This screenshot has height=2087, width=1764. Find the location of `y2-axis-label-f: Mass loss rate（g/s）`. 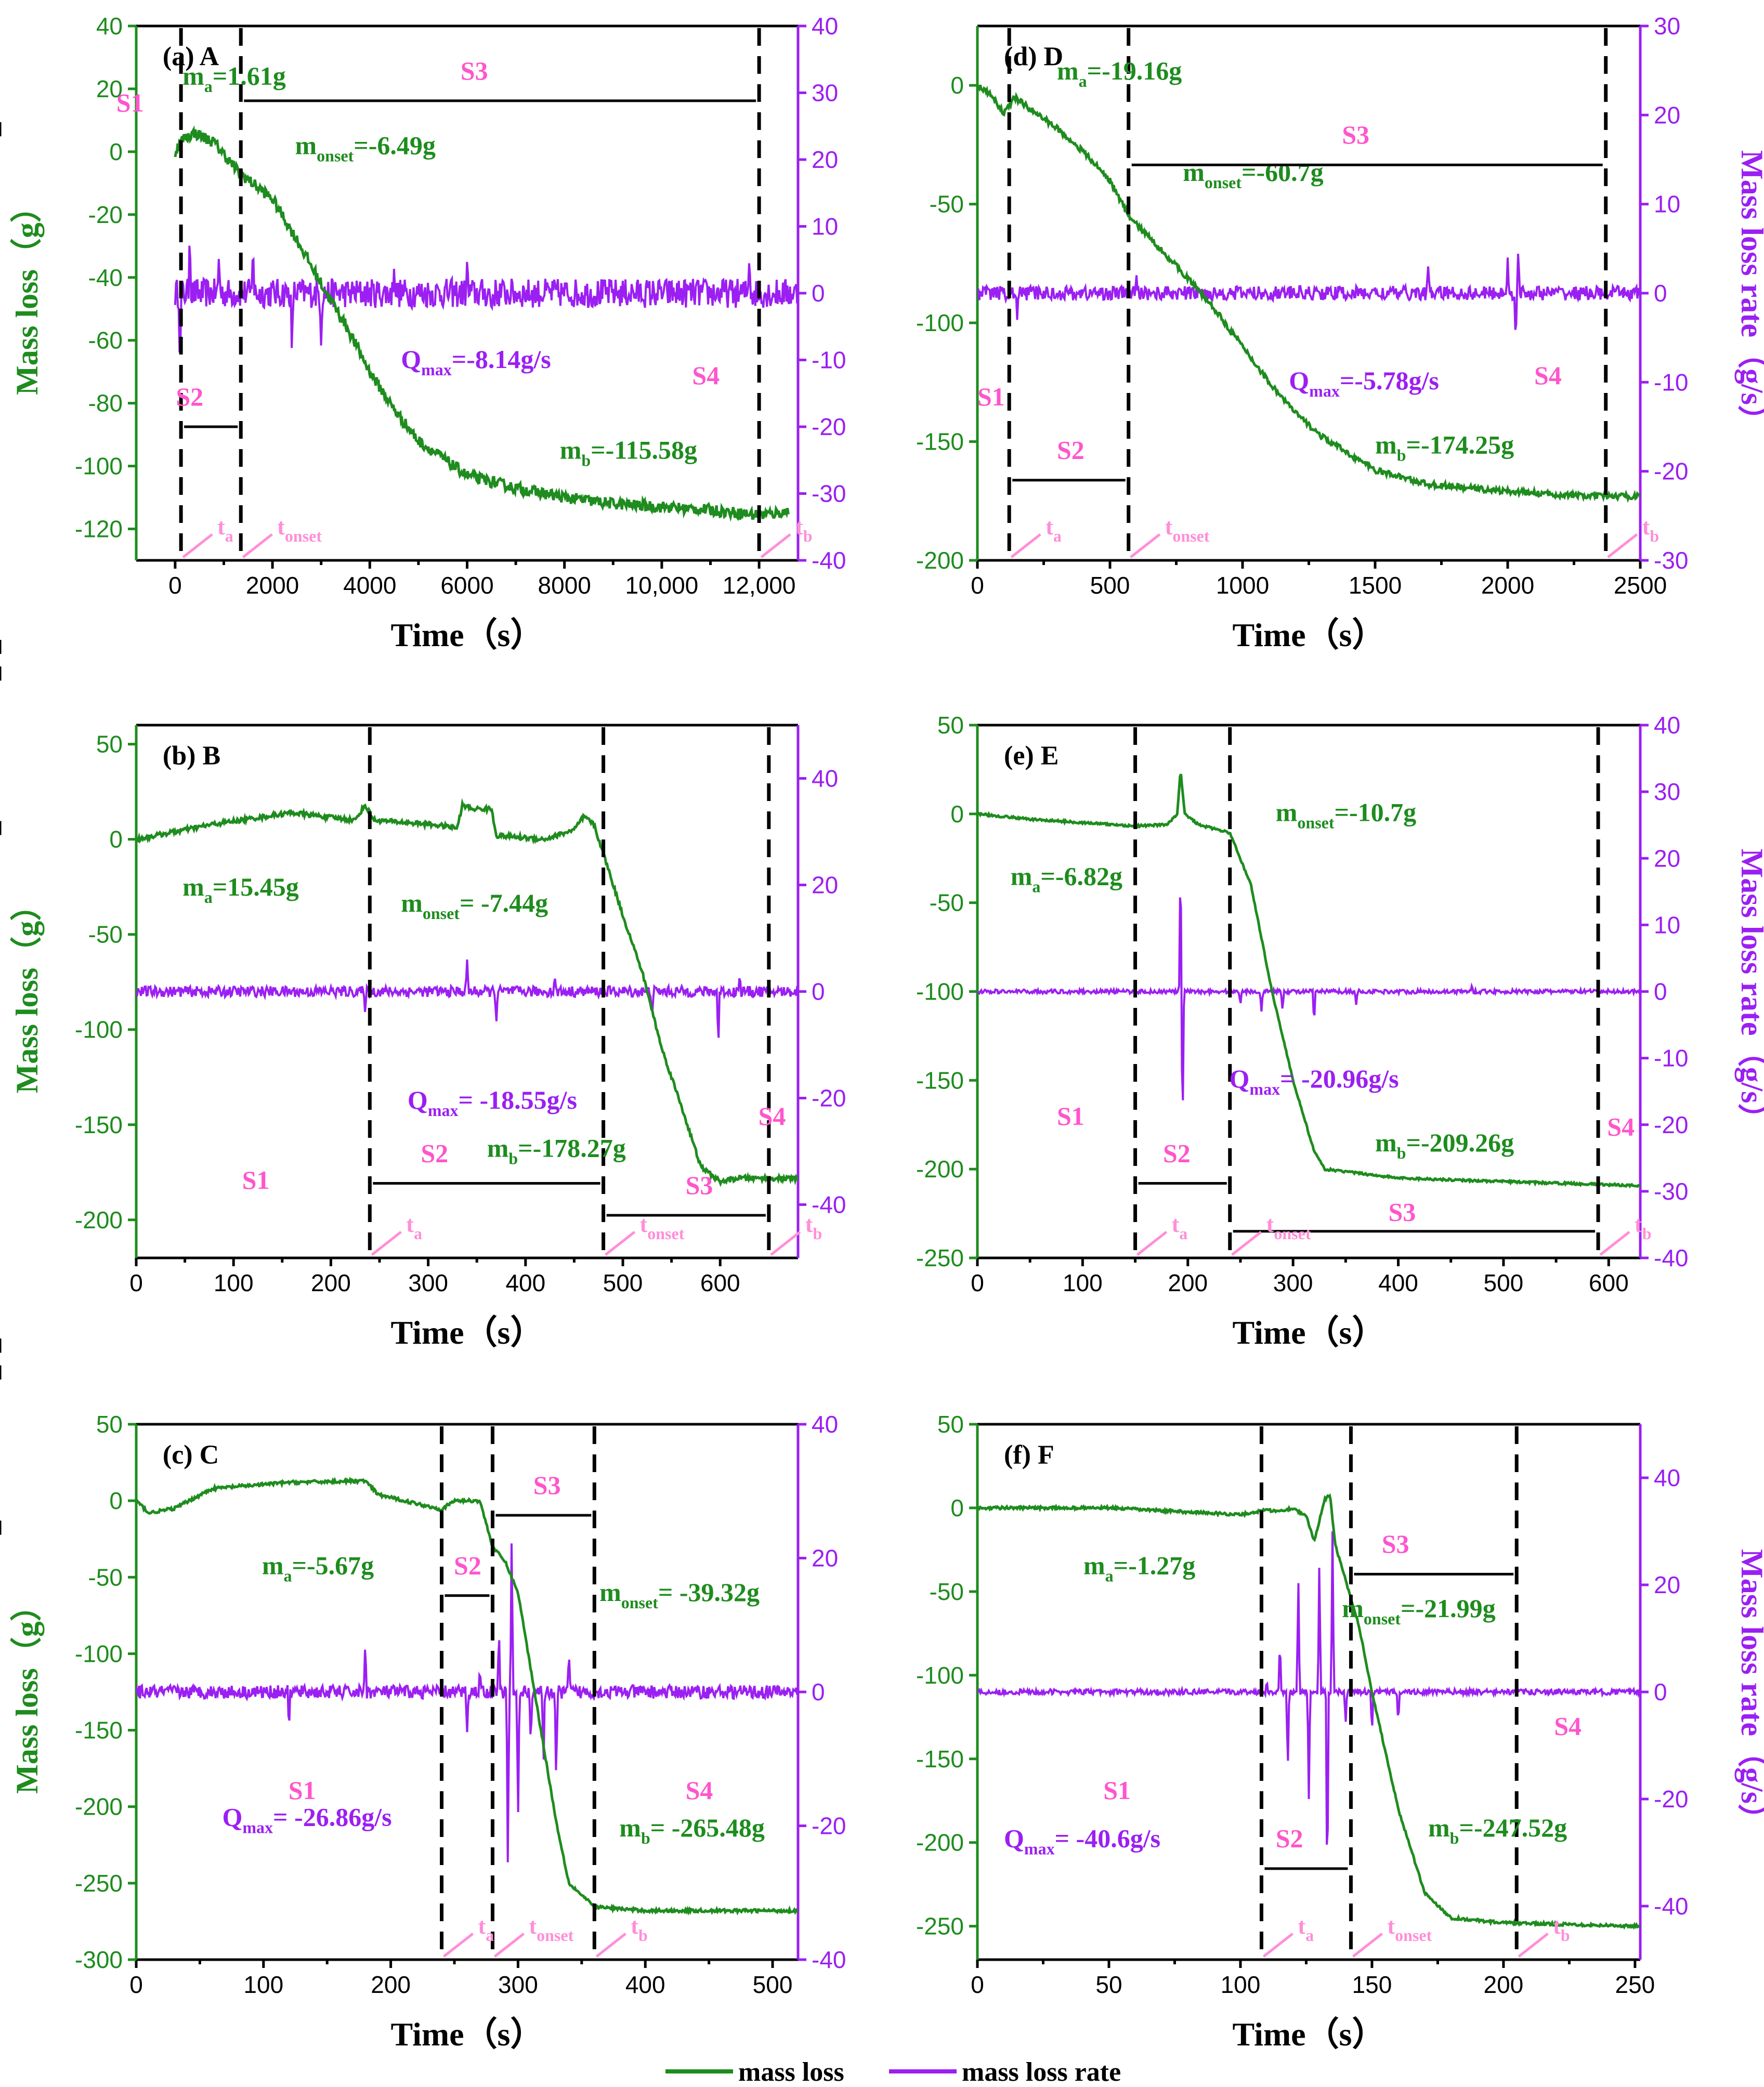

y2-axis-label-f: Mass loss rate（g/s） is located at coordinates (1749, 1692).